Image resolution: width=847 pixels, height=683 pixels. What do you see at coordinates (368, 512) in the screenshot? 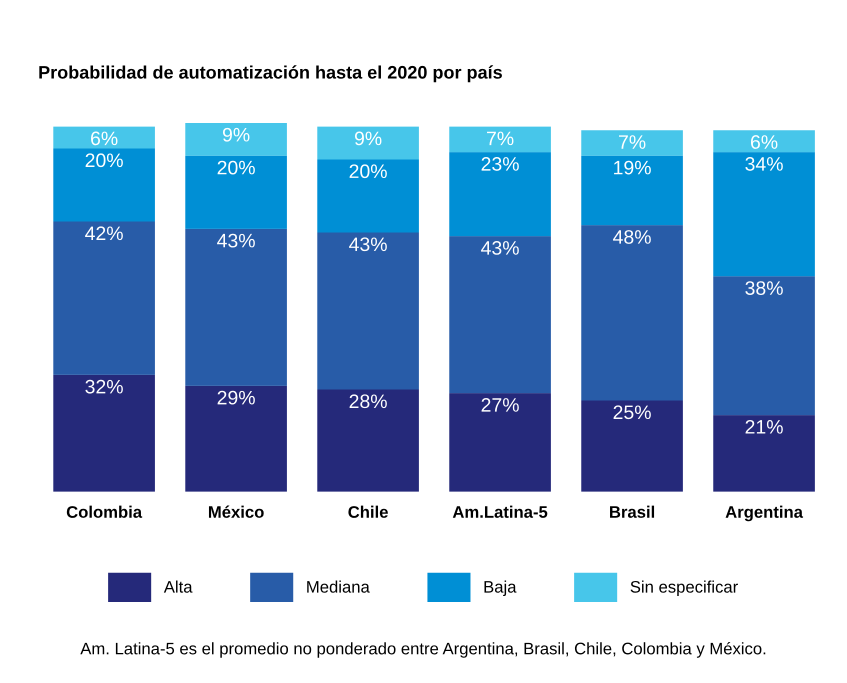
I see `x-tick-label: Chile` at bounding box center [368, 512].